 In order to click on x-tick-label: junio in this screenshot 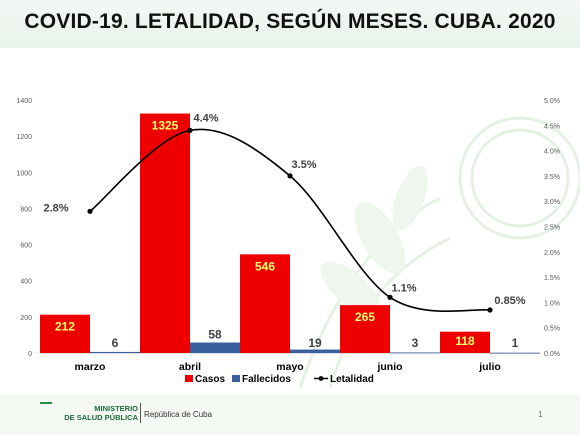, I will do `click(389, 367)`.